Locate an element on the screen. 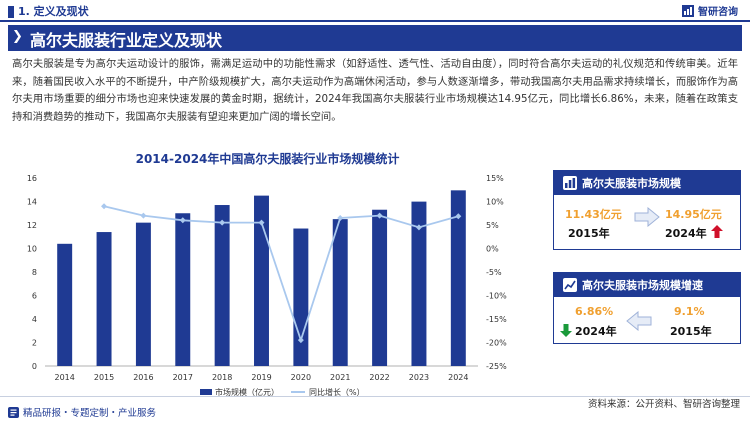 This screenshot has width=750, height=421. panel-title: 高尔夫服装市场规模增速 is located at coordinates (642, 285).